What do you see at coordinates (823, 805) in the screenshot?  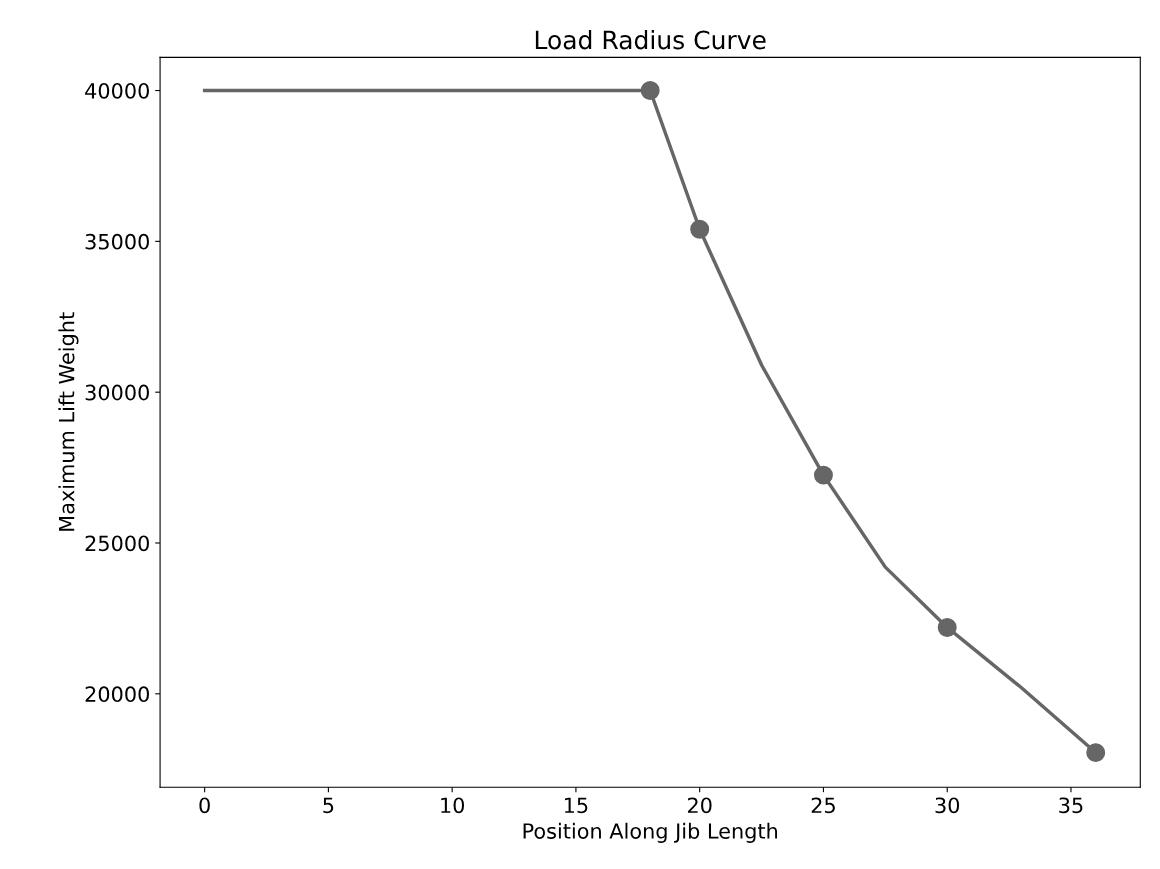 I see `x-tick-label: 25` at bounding box center [823, 805].